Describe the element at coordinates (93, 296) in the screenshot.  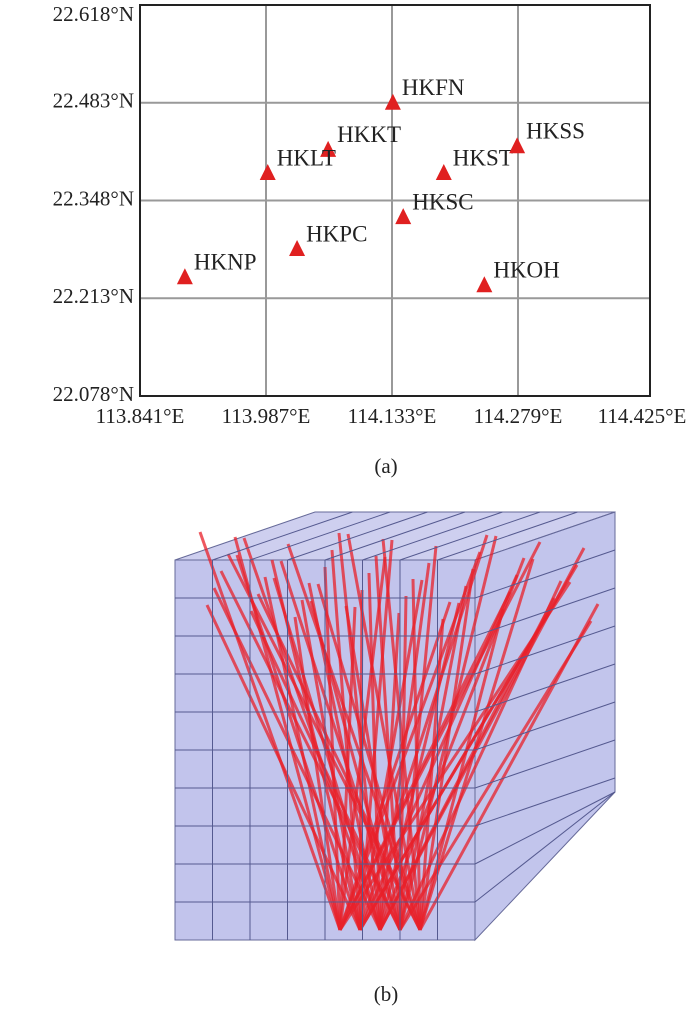
I see `y-tick-label: 22.213°N` at that location.